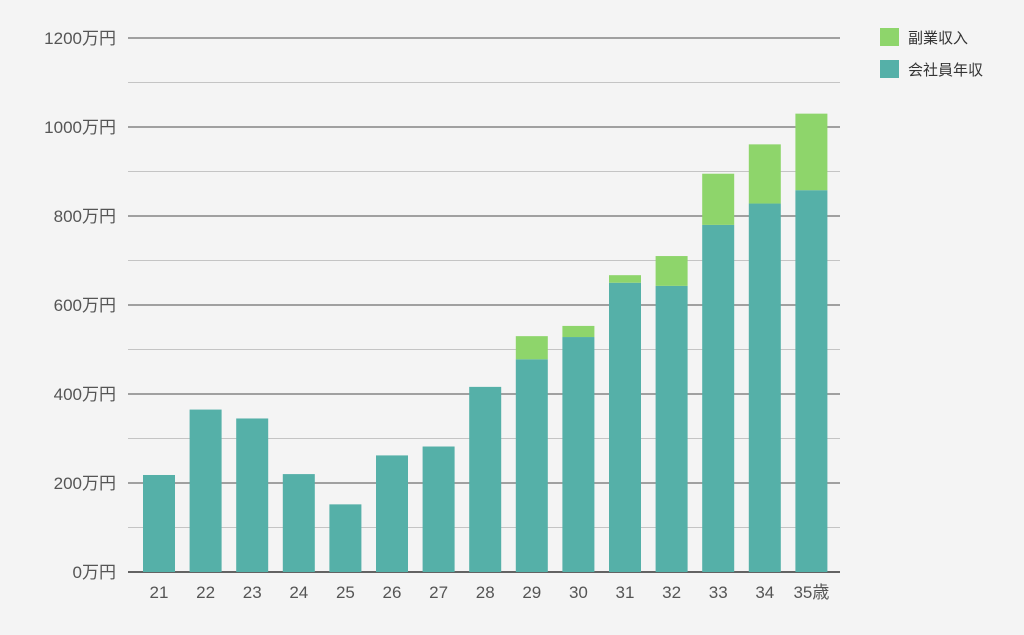  Describe the element at coordinates (85, 305) in the screenshot. I see `y-tick-label: 600万円` at that location.